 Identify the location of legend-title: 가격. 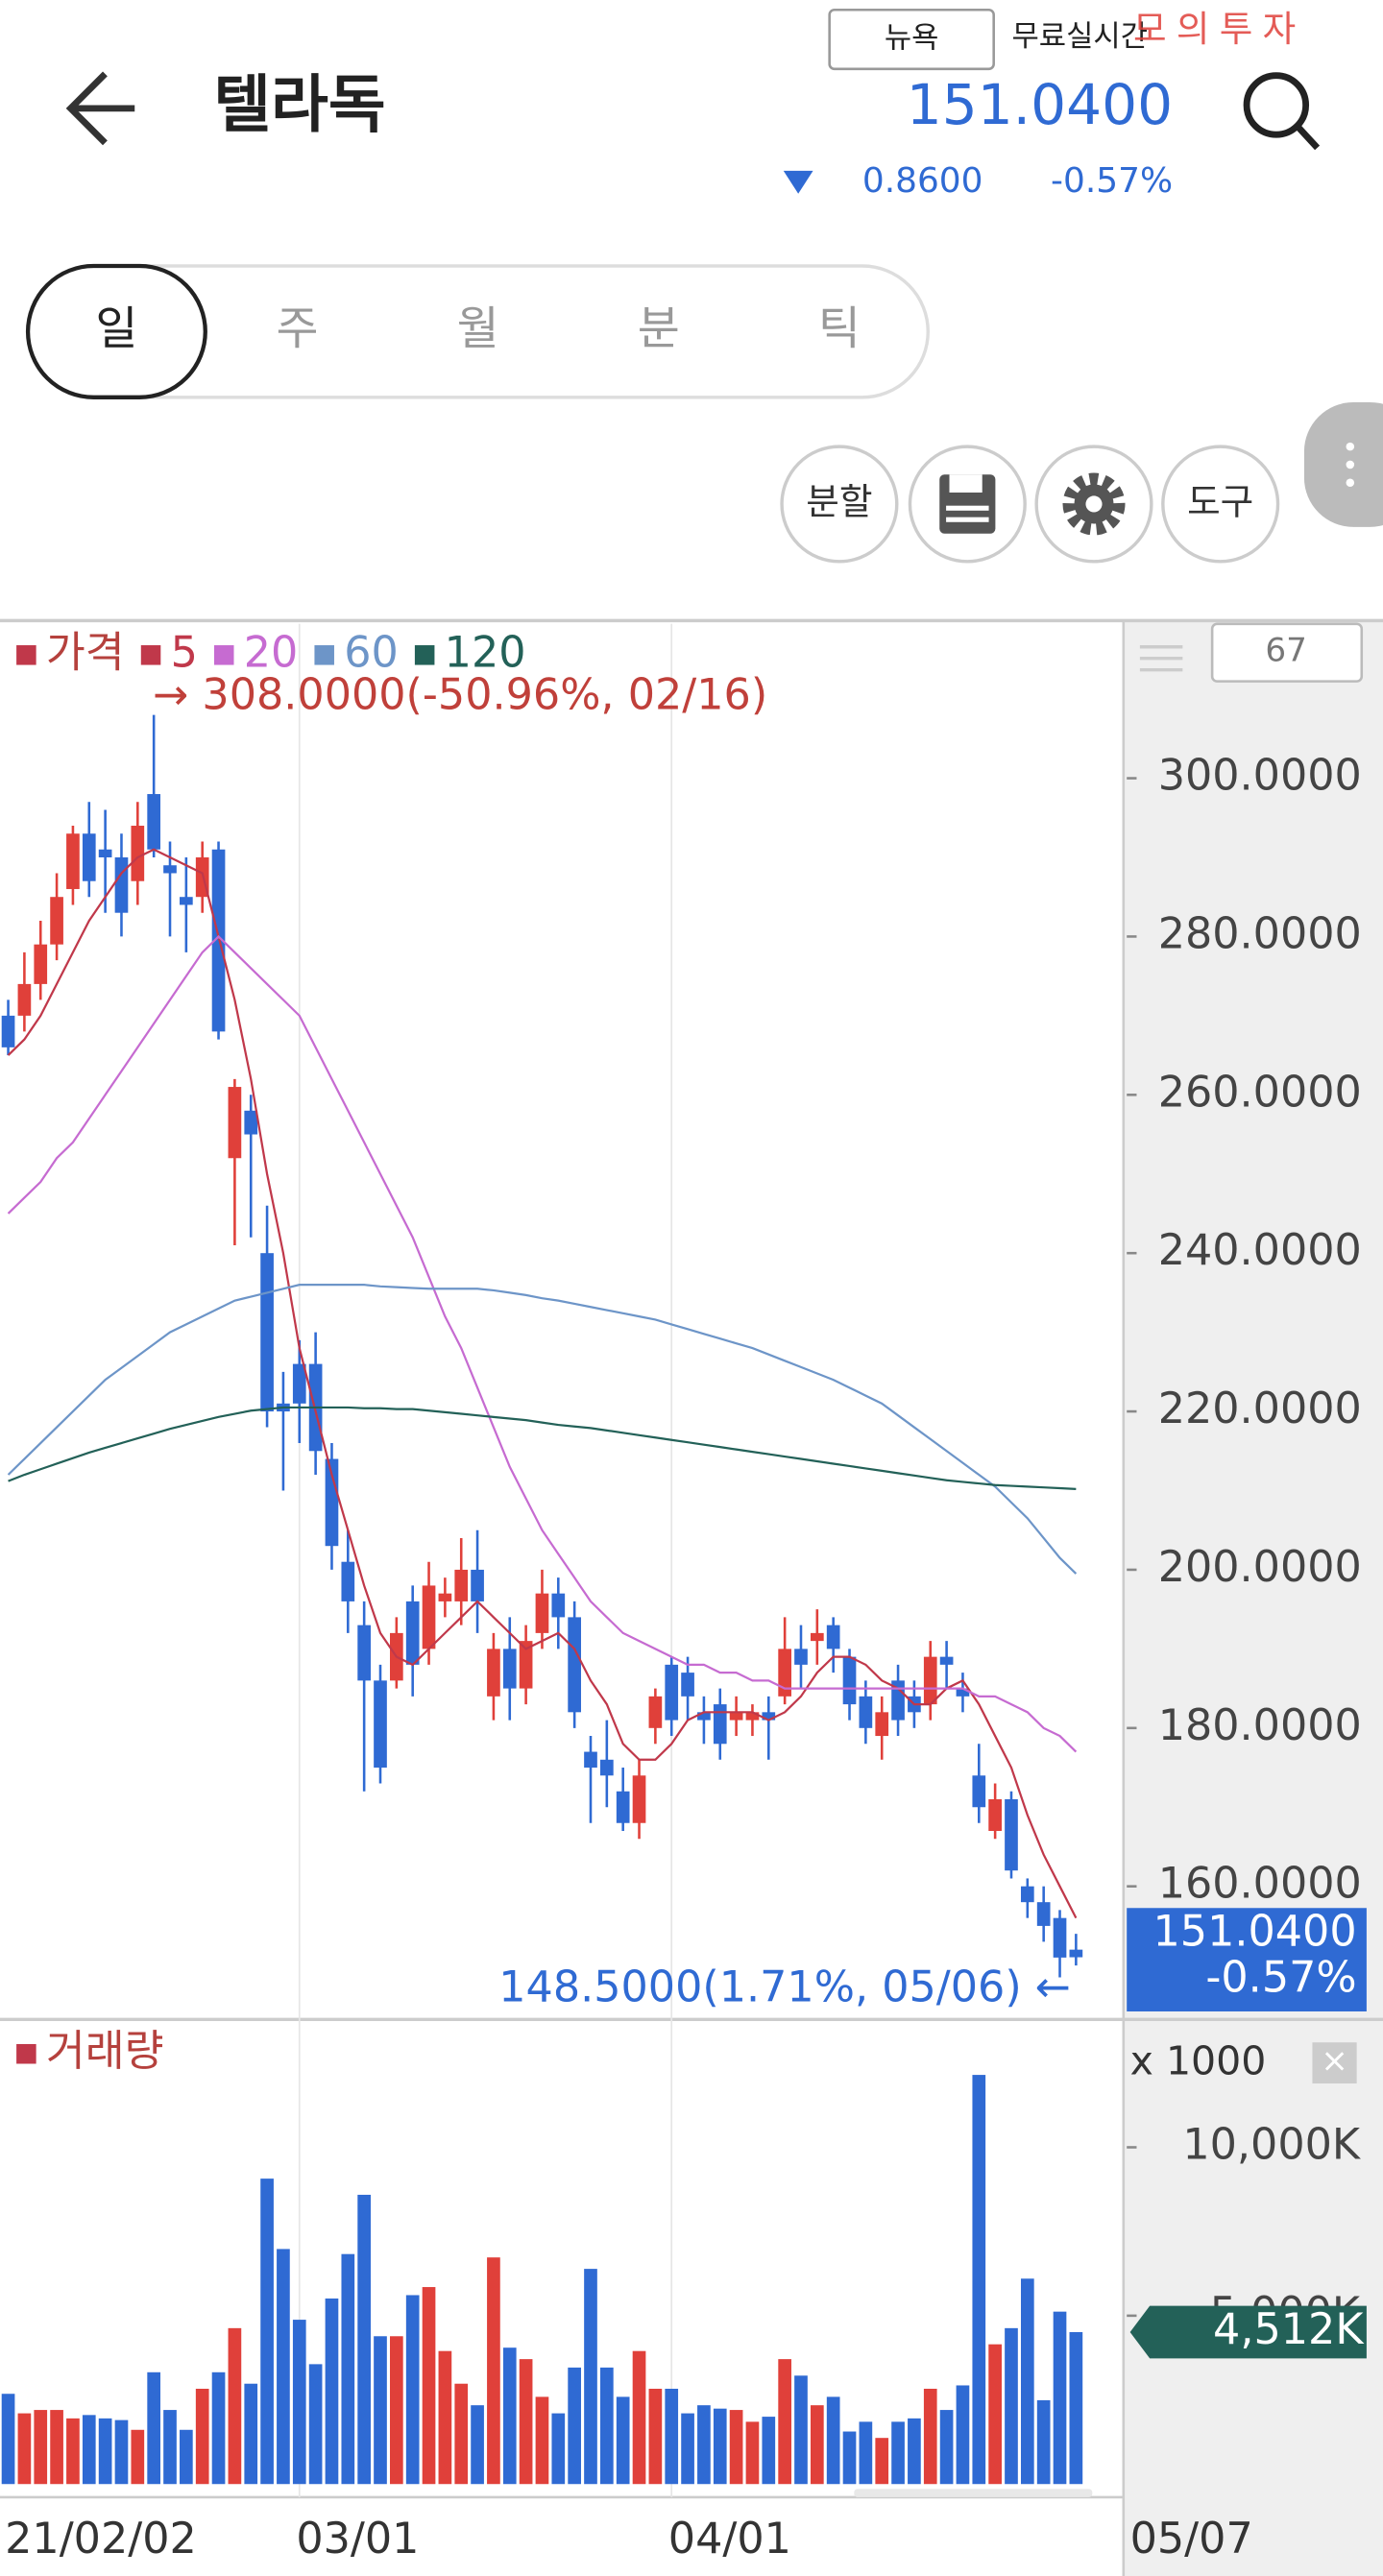
(85, 652).